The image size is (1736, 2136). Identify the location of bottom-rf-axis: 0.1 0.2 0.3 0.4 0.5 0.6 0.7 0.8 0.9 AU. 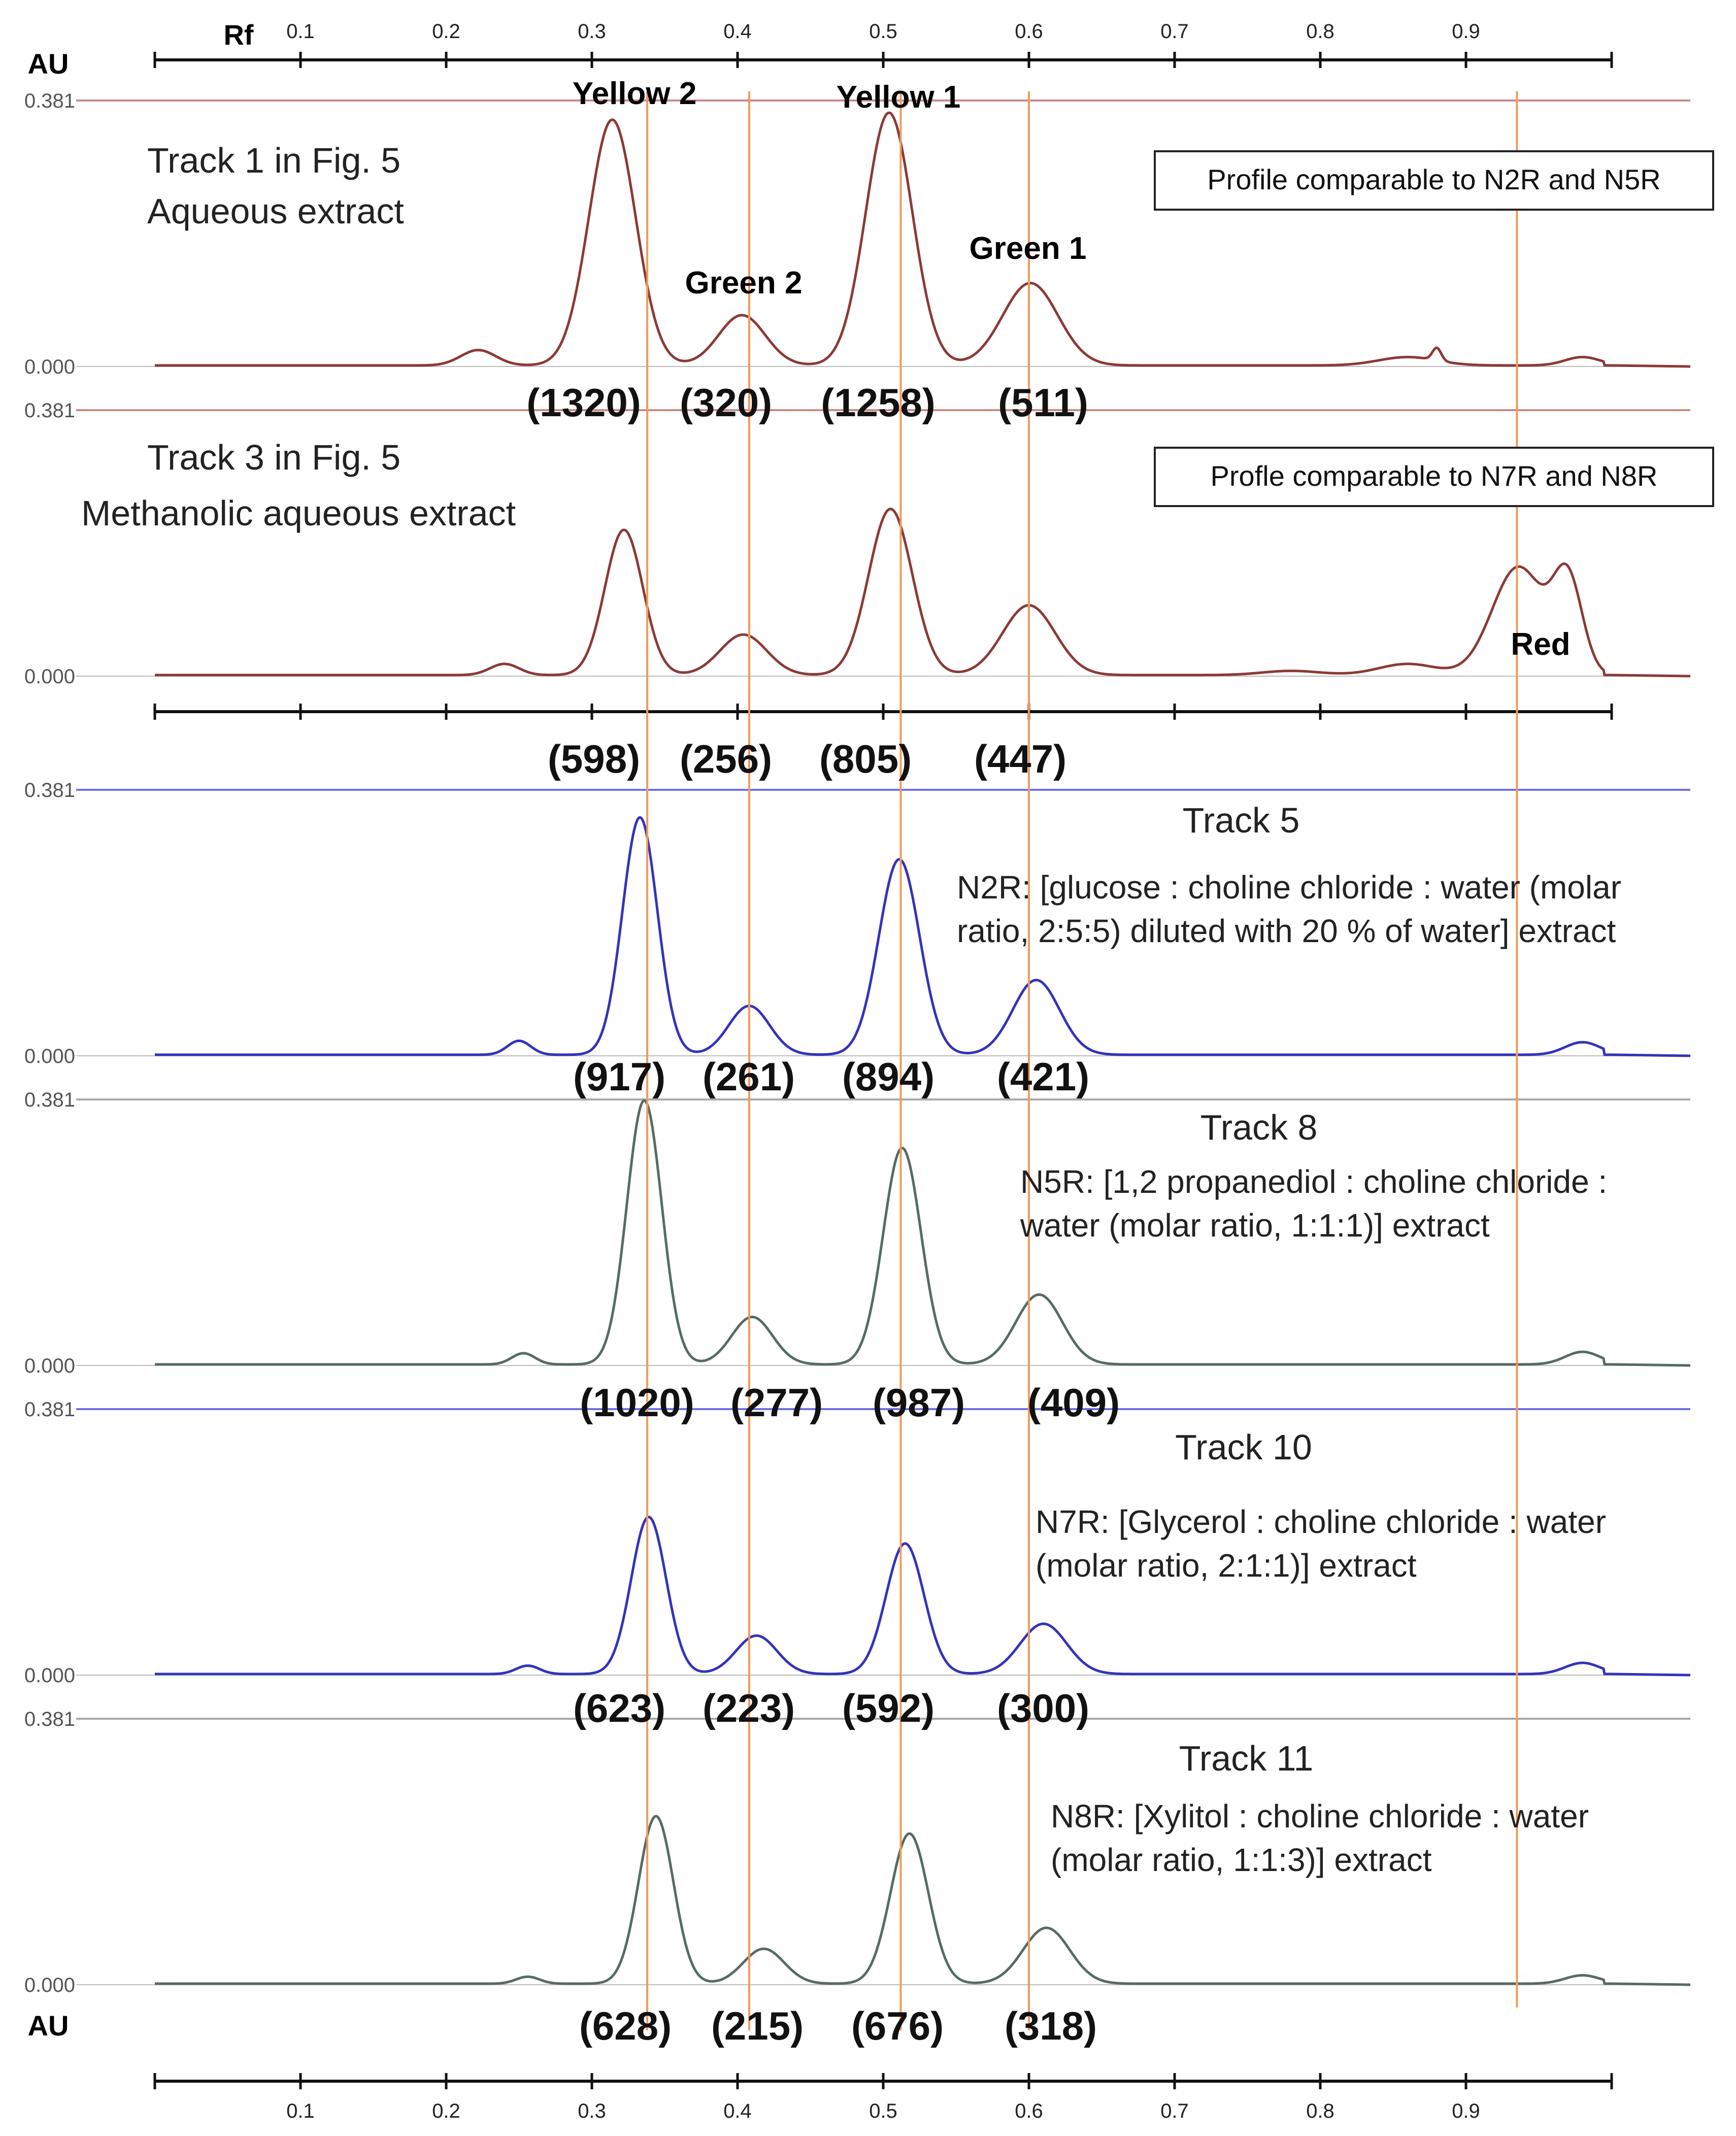
(820, 2066).